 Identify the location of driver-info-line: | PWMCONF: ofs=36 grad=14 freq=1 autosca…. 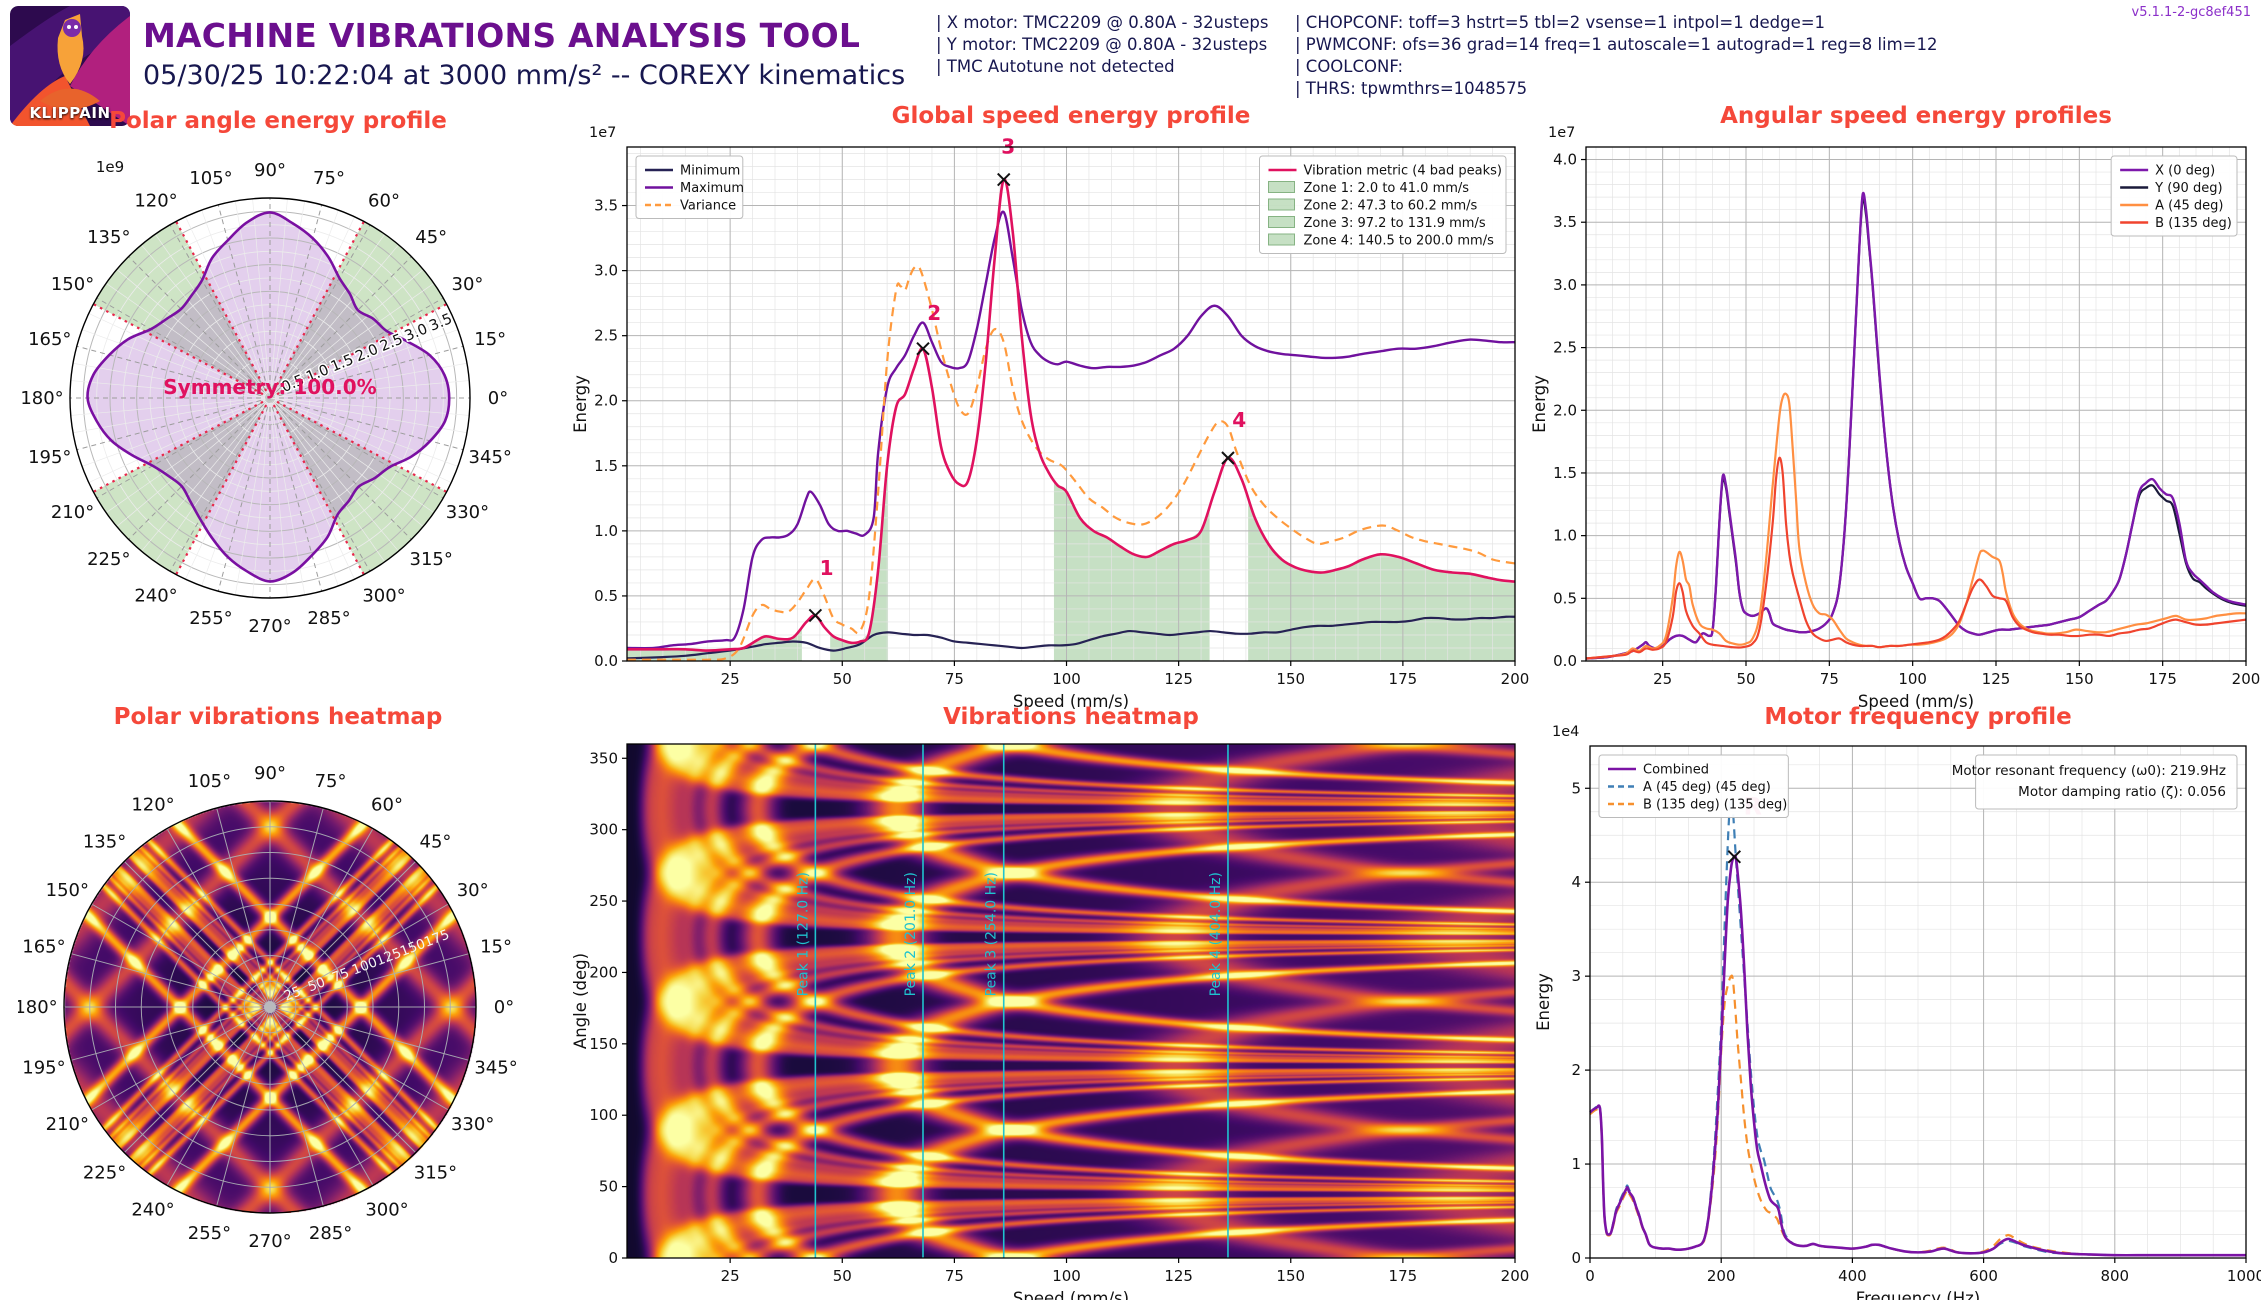
(1616, 44).